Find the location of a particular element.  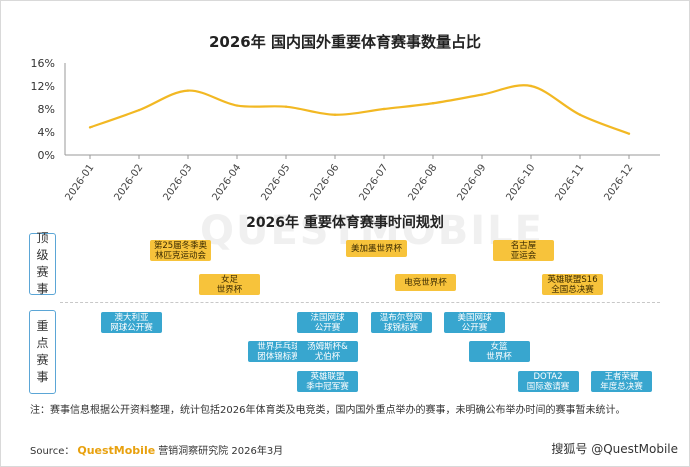

event-bar: 女足 世界杯 is located at coordinates (229, 284).